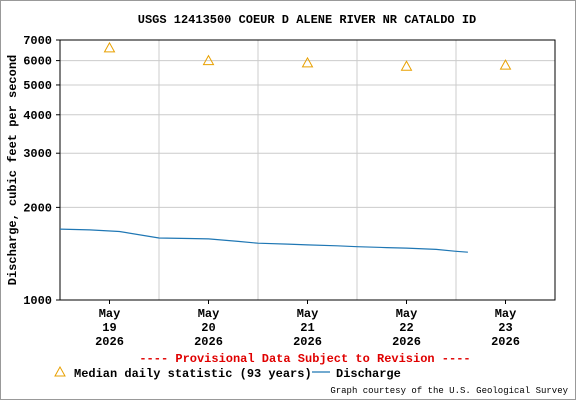 Image resolution: width=576 pixels, height=405 pixels. What do you see at coordinates (37, 86) in the screenshot?
I see `y-tick-label: 5000` at bounding box center [37, 86].